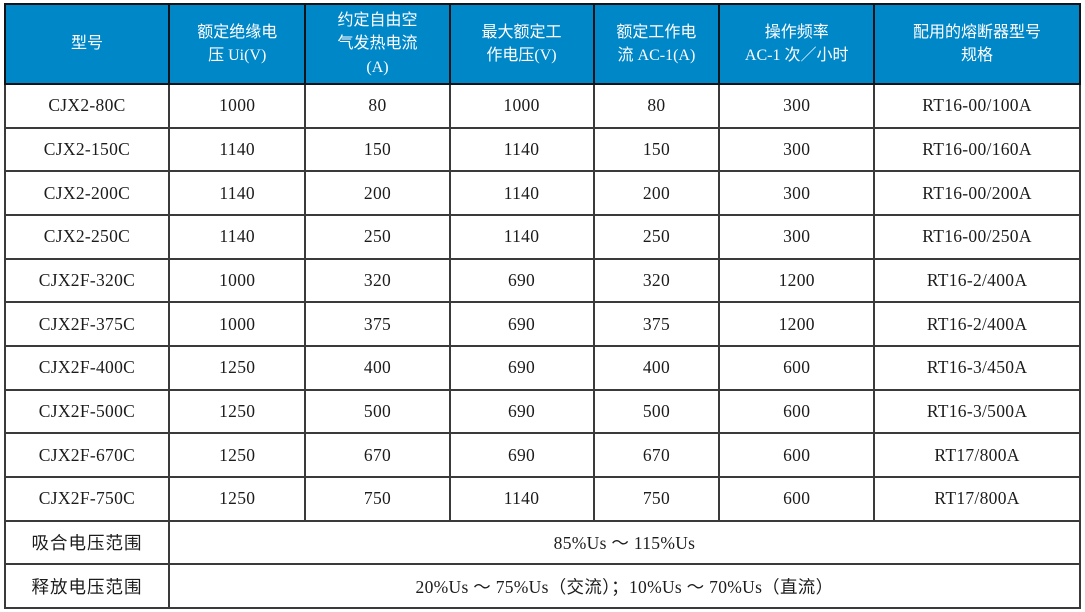 The image size is (1085, 612). What do you see at coordinates (87, 586) in the screenshot?
I see `footer-label: 释放电压范围` at bounding box center [87, 586].